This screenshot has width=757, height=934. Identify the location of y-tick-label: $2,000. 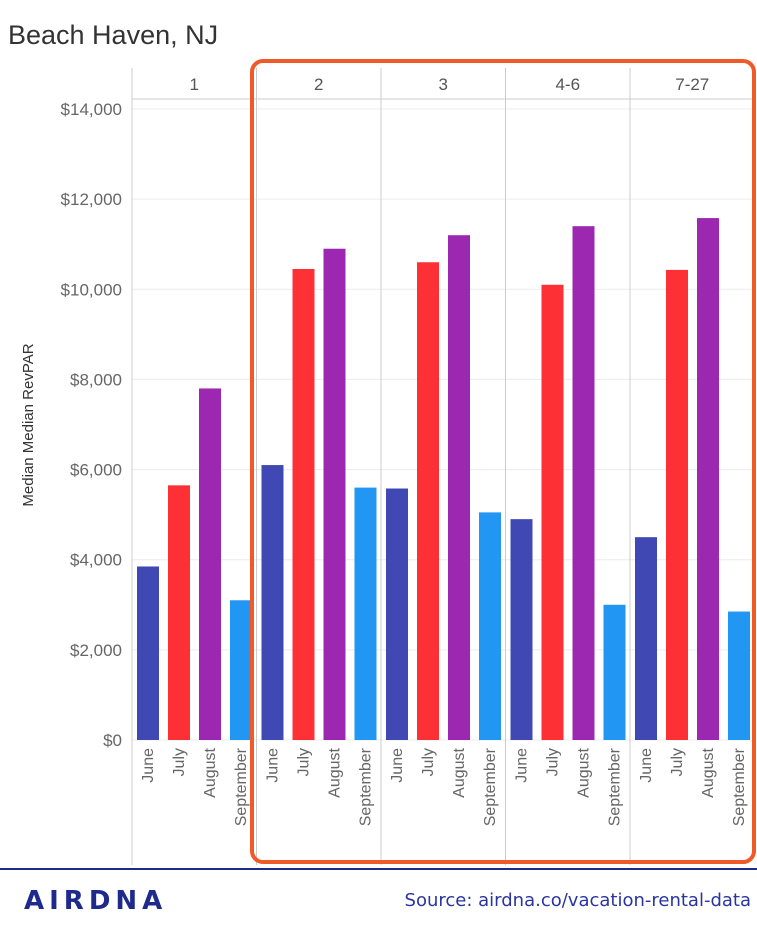
(96, 650).